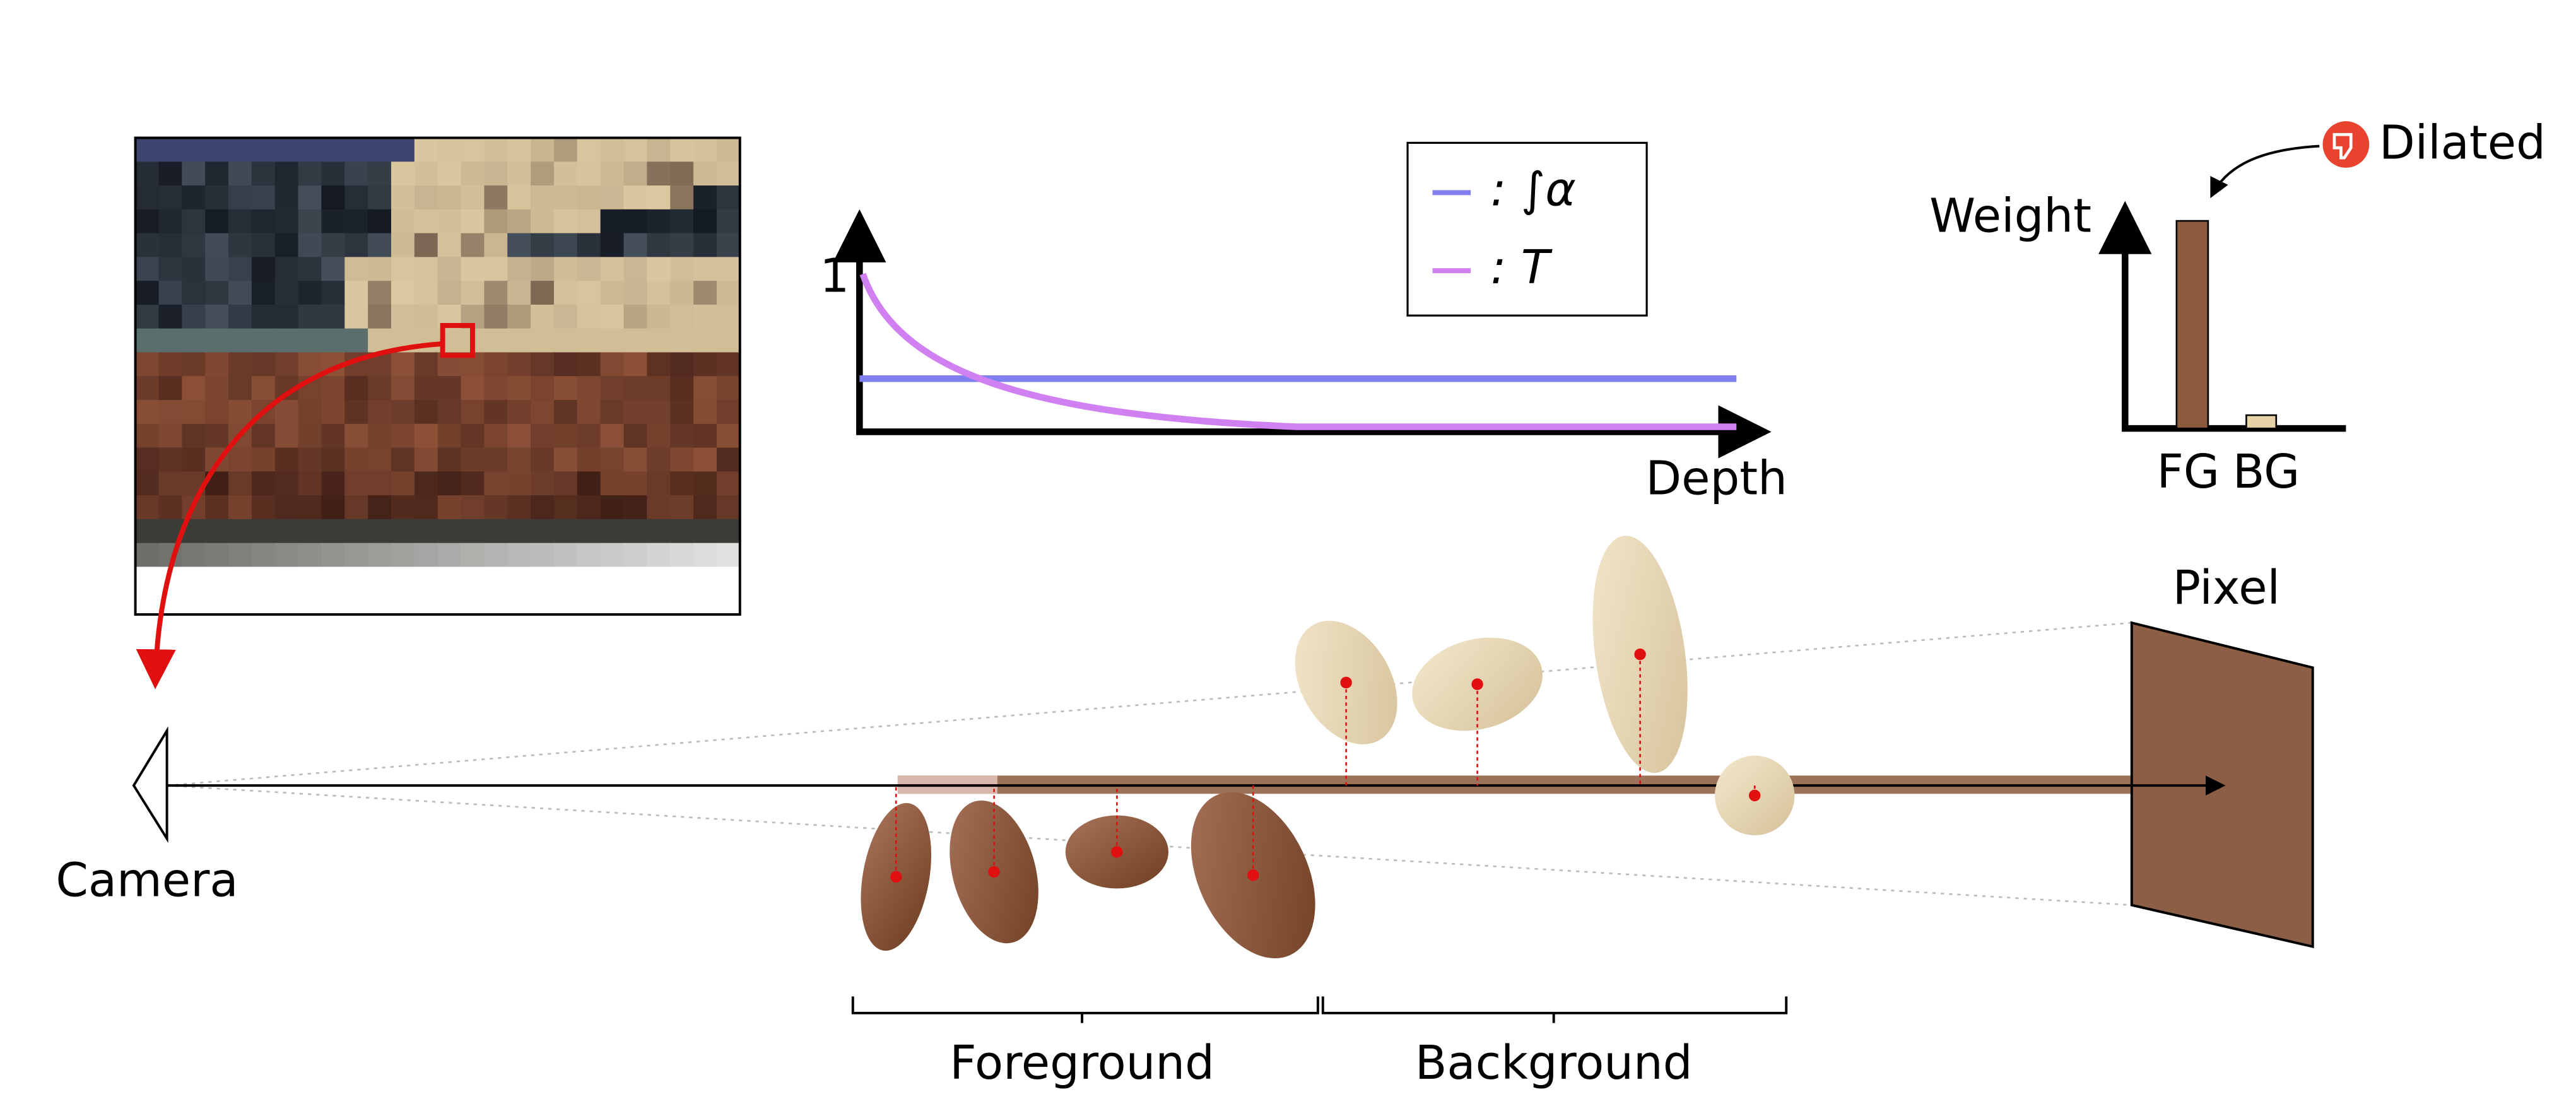 The image size is (2576, 1116). Describe the element at coordinates (1554, 1063) in the screenshot. I see `background-label: Background` at that location.